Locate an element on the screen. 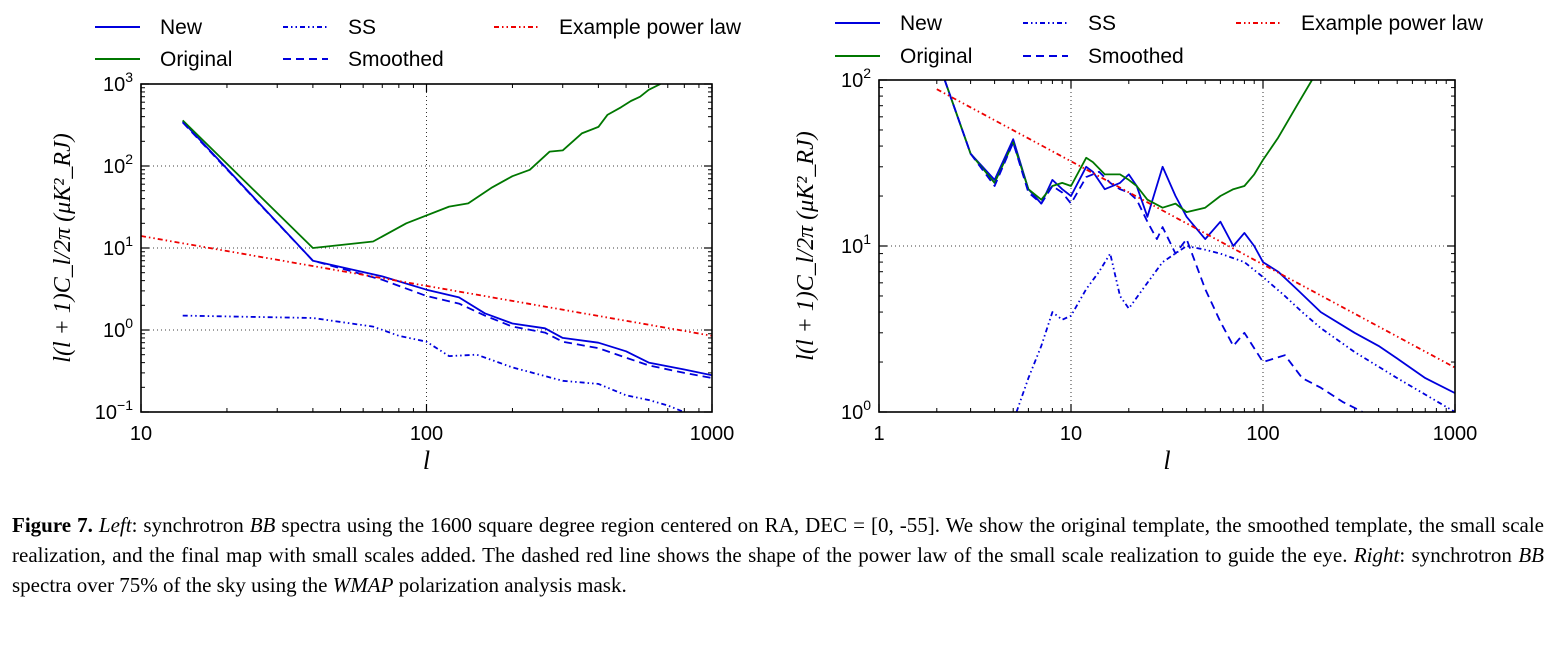 The width and height of the screenshot is (1555, 645). caption-text-5: polarization analysis mask. is located at coordinates (510, 585).